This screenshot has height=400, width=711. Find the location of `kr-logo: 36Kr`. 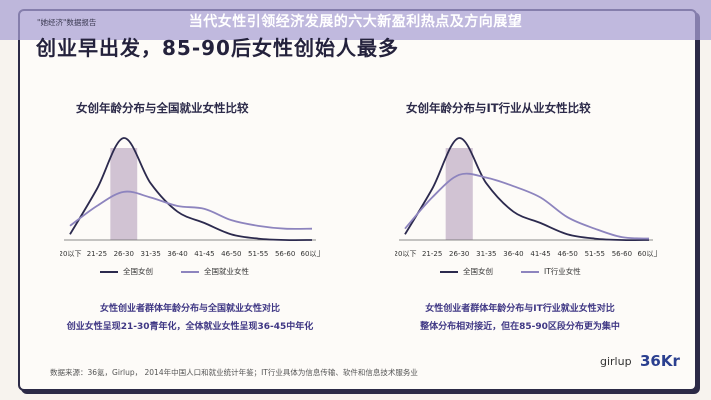

kr-logo: 36Kr is located at coordinates (660, 361).